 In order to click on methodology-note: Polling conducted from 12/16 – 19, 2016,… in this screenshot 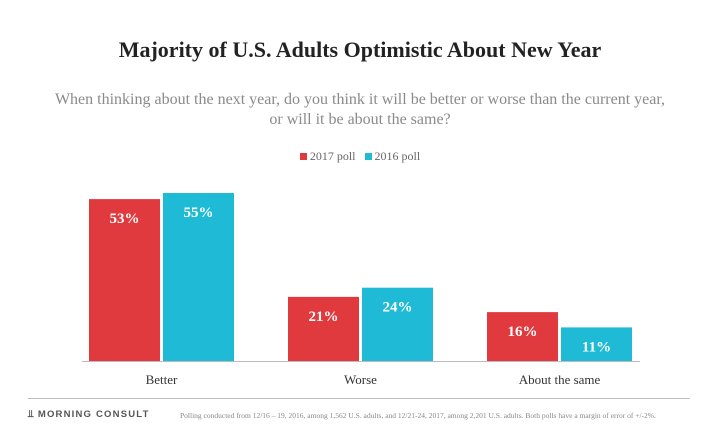, I will do `click(418, 415)`.